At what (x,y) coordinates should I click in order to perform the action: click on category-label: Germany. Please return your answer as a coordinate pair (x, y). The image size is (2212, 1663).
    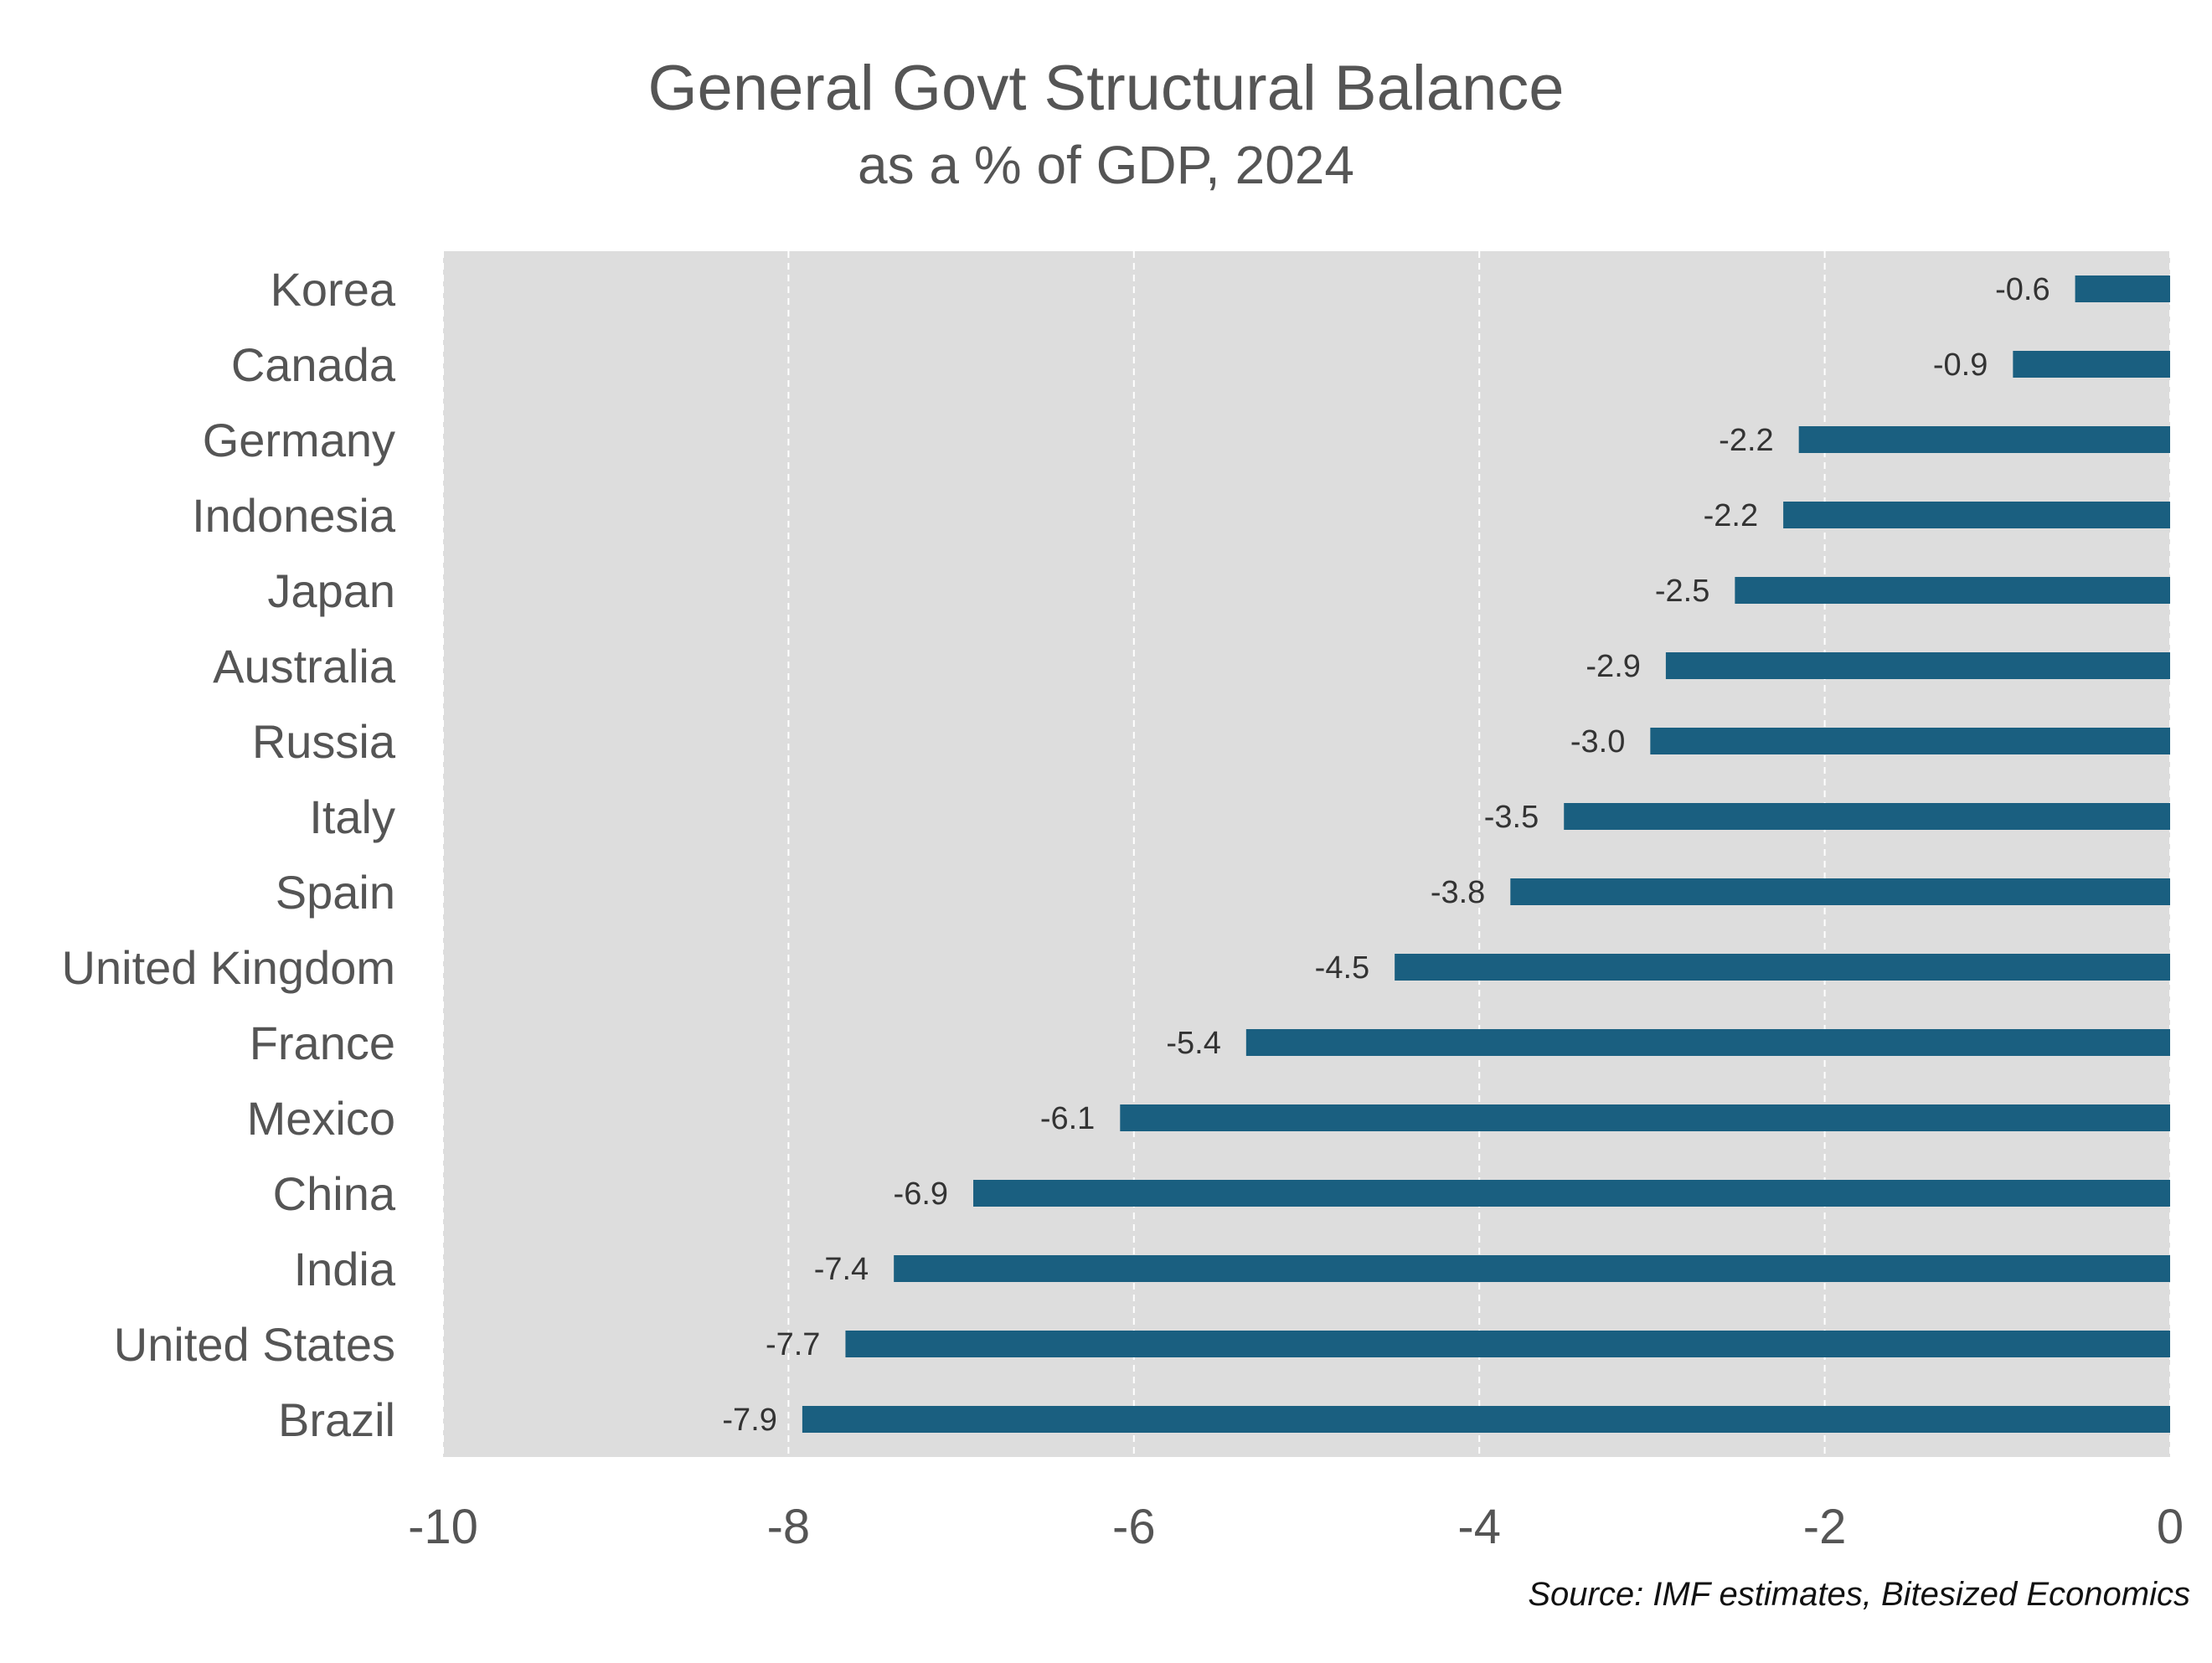
    Looking at the image, I should click on (299, 440).